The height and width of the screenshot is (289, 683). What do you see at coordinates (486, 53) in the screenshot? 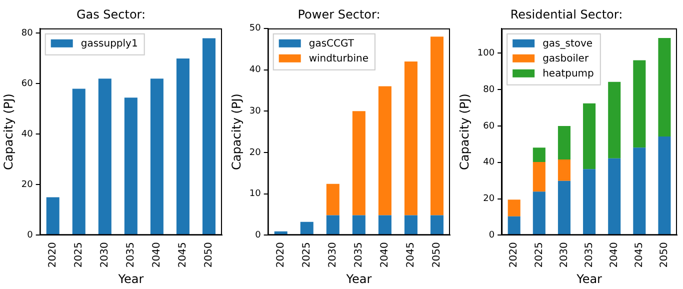
I see `y-tick-label: 100` at bounding box center [486, 53].